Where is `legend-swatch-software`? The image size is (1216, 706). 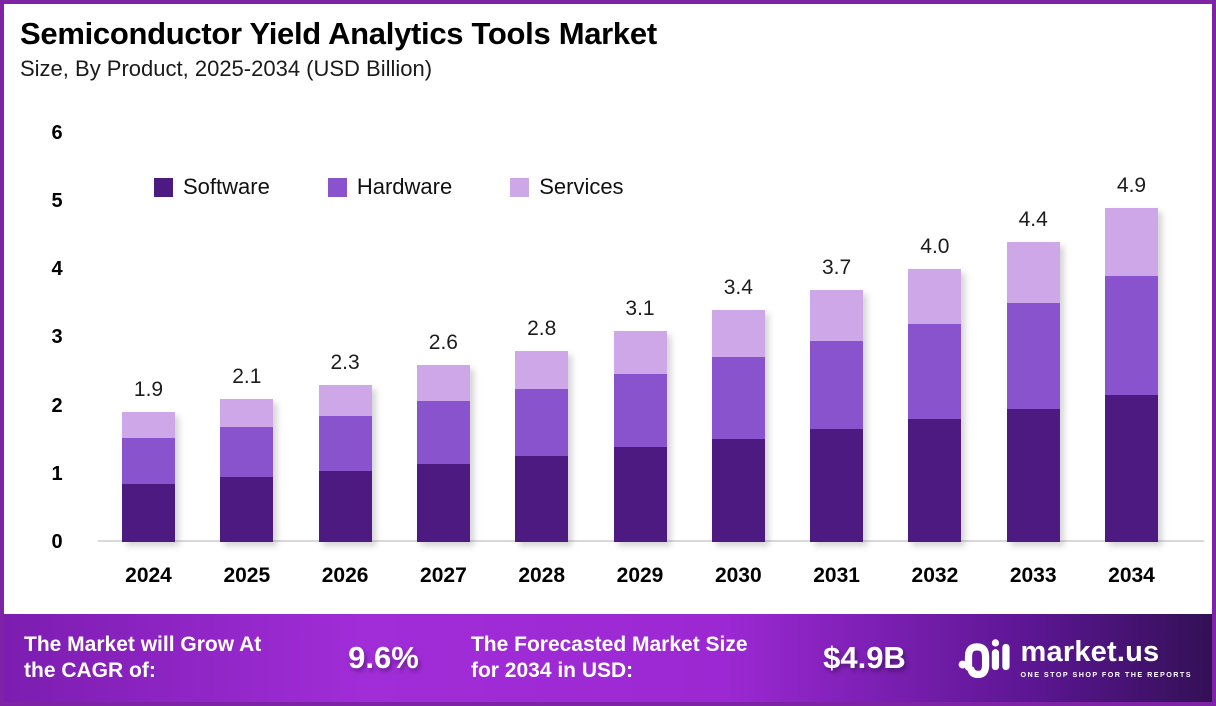 legend-swatch-software is located at coordinates (163, 187).